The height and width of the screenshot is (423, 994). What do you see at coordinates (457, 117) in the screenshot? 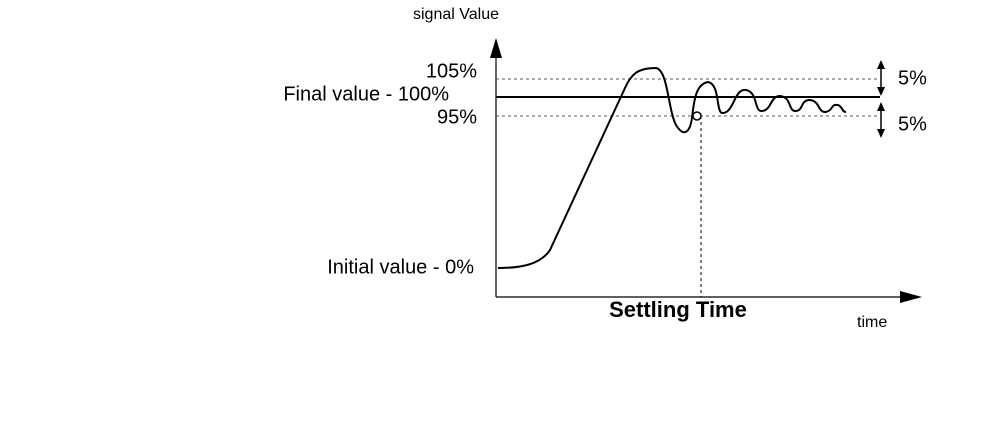
I see `level-label: 95%` at bounding box center [457, 117].